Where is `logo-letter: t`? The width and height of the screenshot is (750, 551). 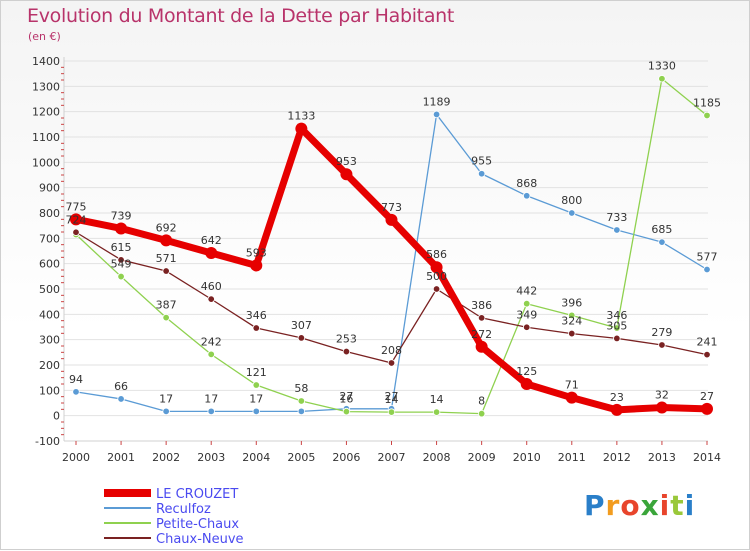
logo-letter: t is located at coordinates (677, 505).